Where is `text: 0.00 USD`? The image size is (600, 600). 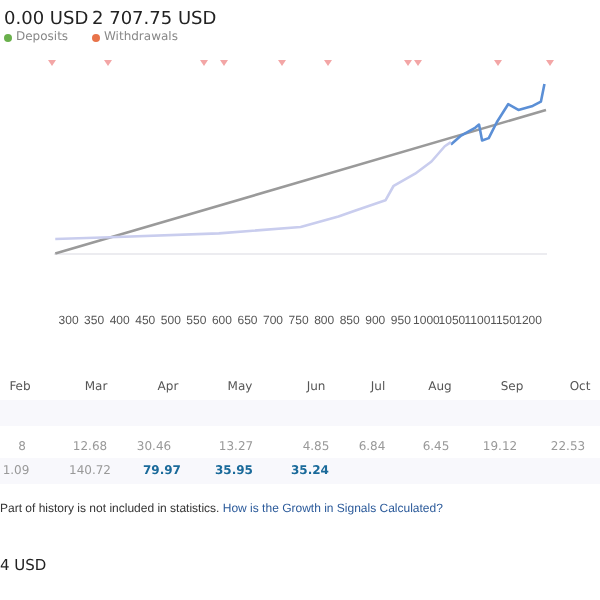
text: 0.00 USD is located at coordinates (46, 20).